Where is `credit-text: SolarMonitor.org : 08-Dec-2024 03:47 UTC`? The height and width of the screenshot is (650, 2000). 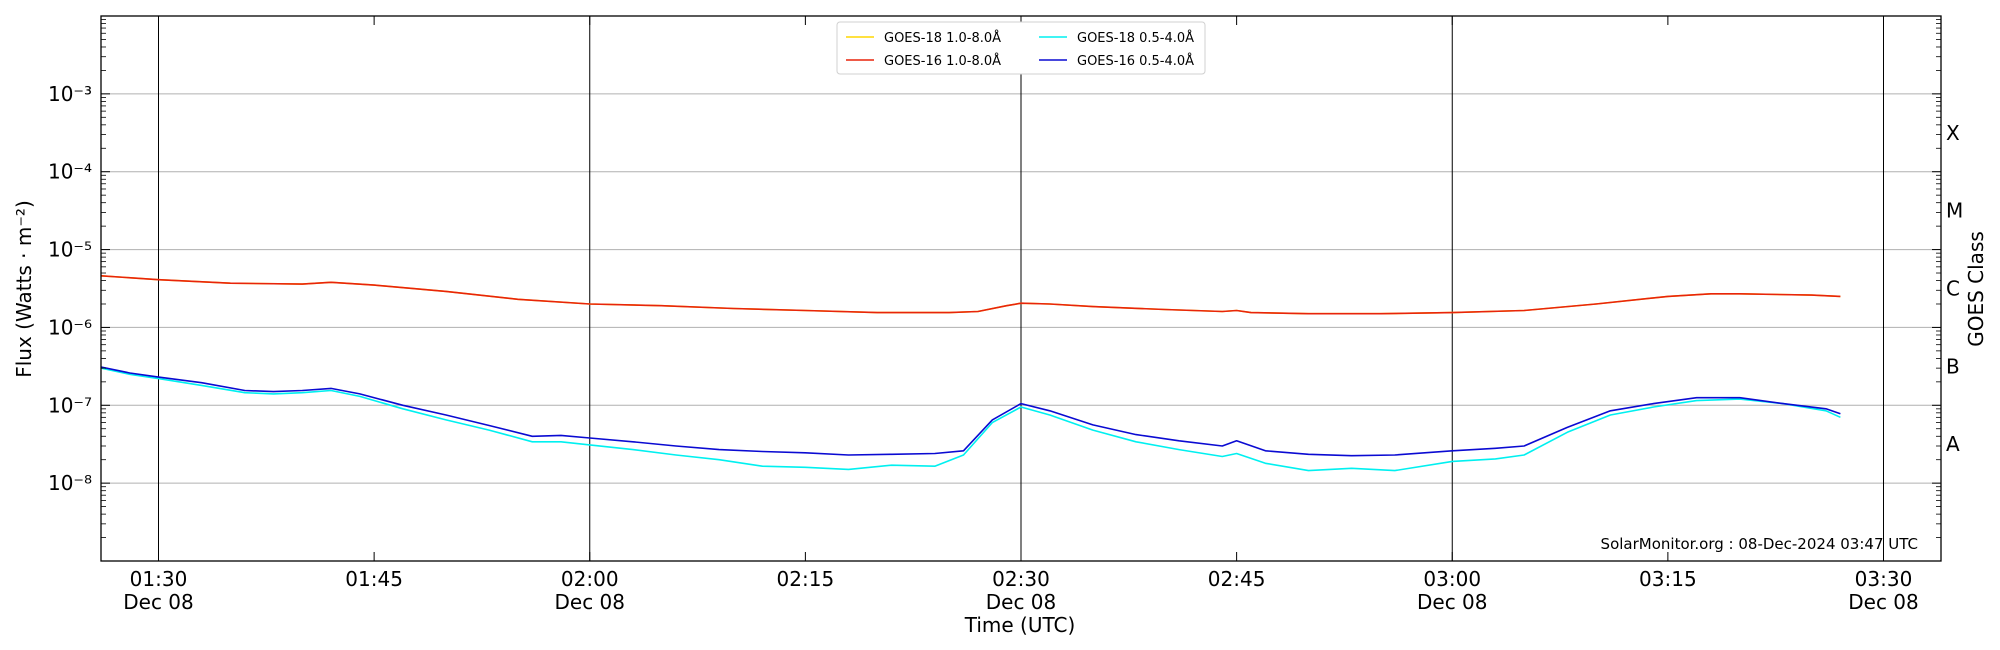
credit-text: SolarMonitor.org : 08-Dec-2024 03:47 UTC is located at coordinates (1759, 544).